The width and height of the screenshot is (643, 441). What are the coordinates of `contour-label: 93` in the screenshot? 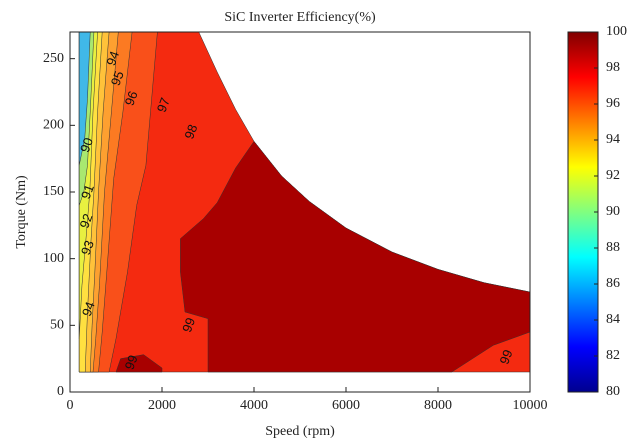 It's located at (87, 247).